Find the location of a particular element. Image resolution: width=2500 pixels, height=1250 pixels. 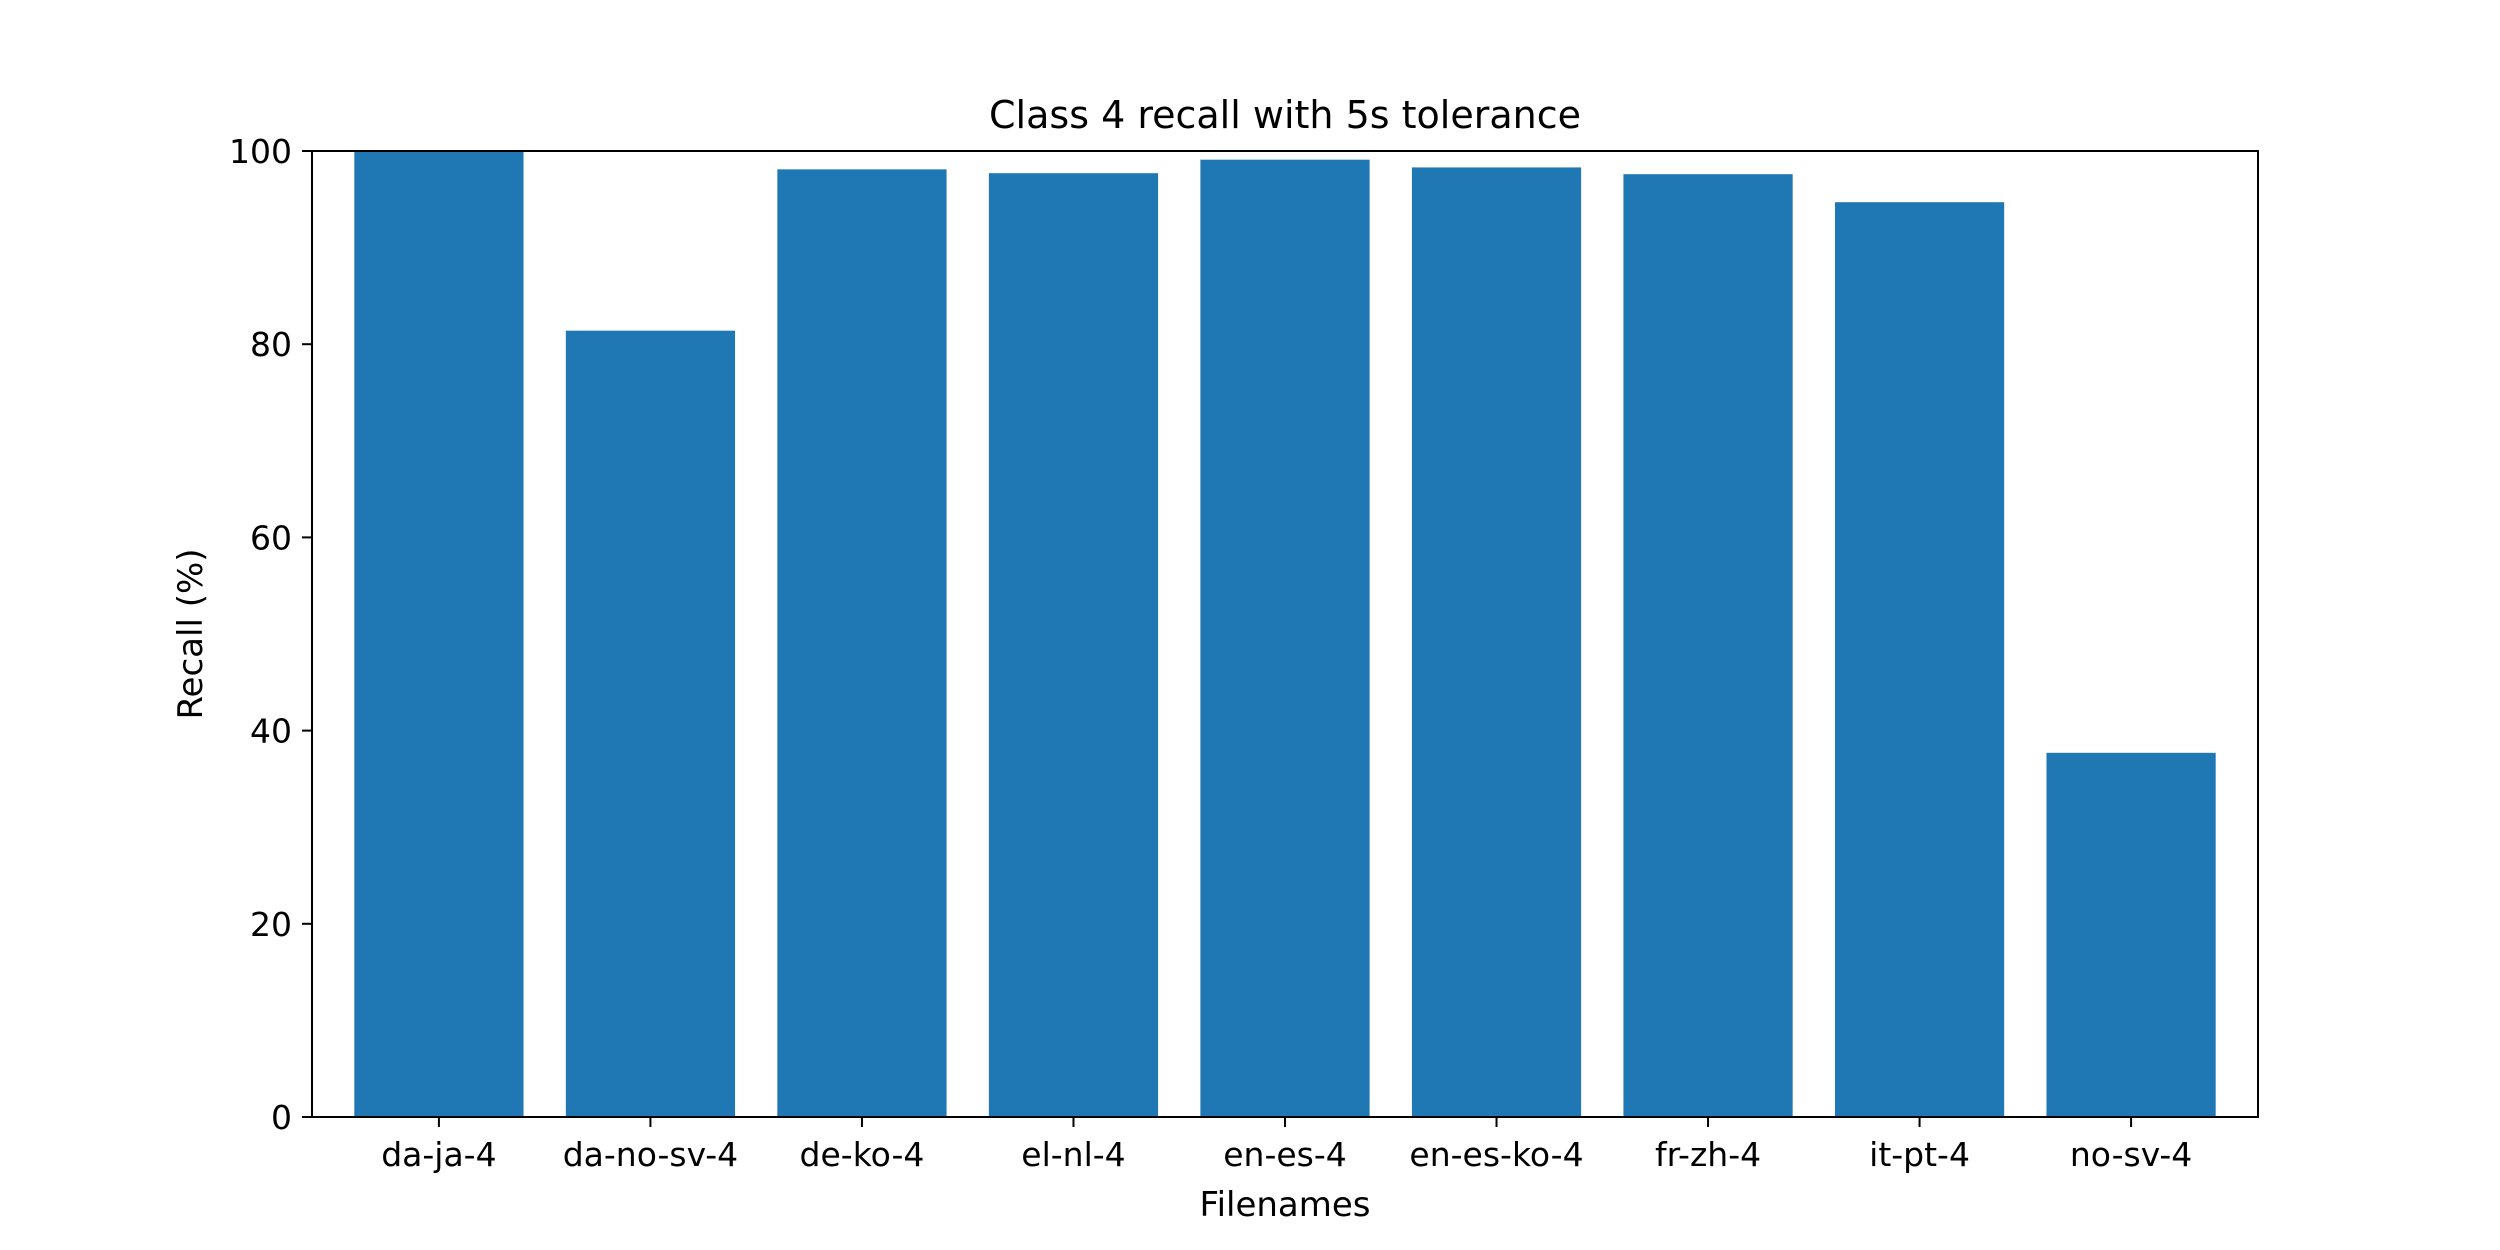

x-tick-label: de-ko-4 is located at coordinates (862, 1154).